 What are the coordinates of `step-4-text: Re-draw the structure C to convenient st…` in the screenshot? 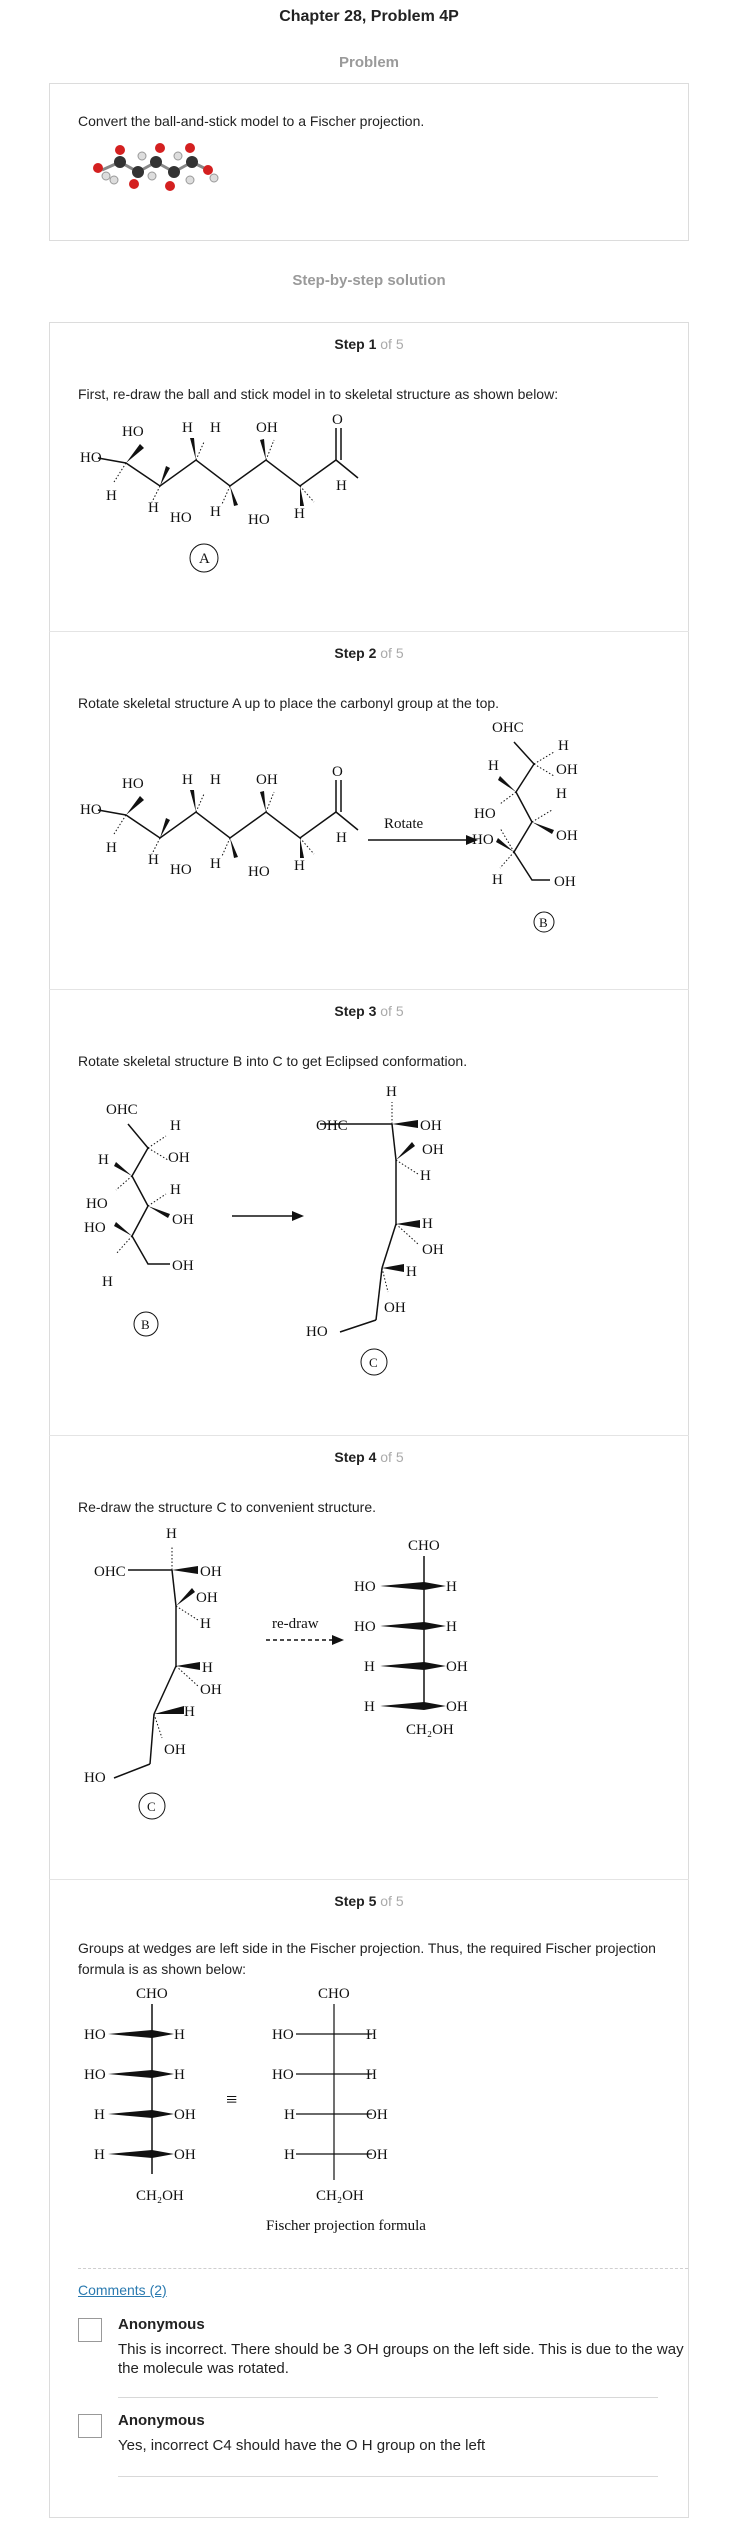 It's located at (227, 1507).